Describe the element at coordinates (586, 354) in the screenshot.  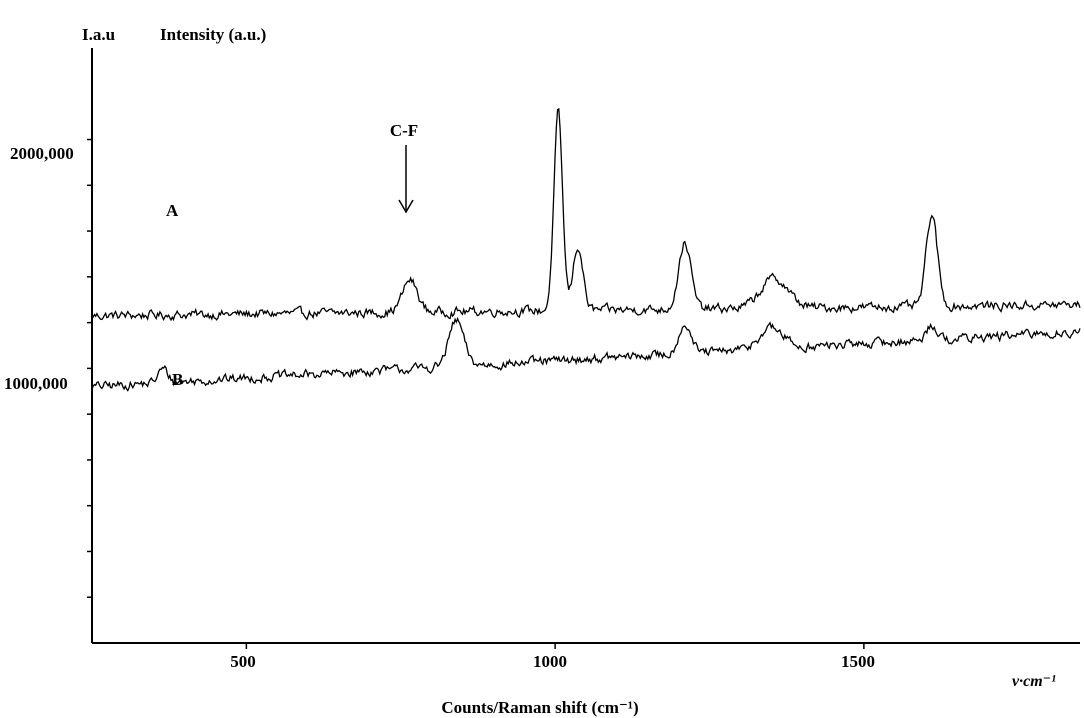
I see `series-line-b` at that location.